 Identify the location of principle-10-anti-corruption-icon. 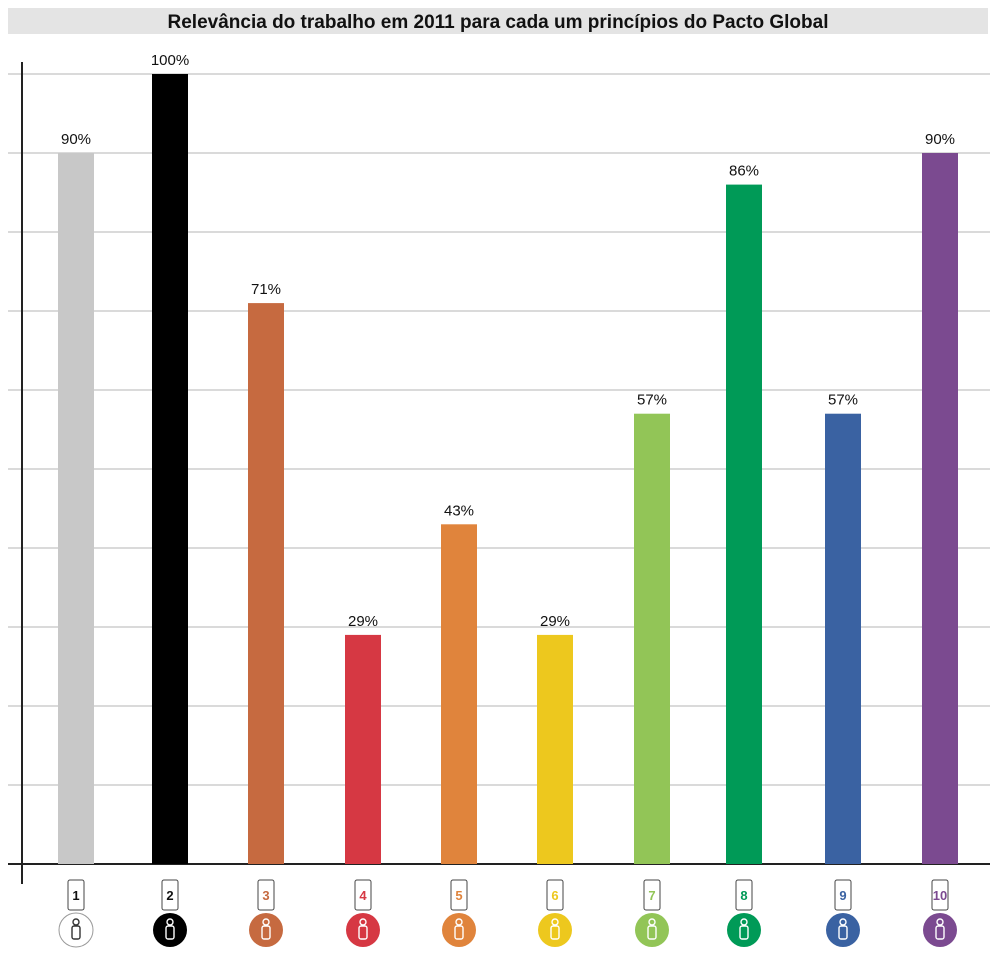
(940, 895).